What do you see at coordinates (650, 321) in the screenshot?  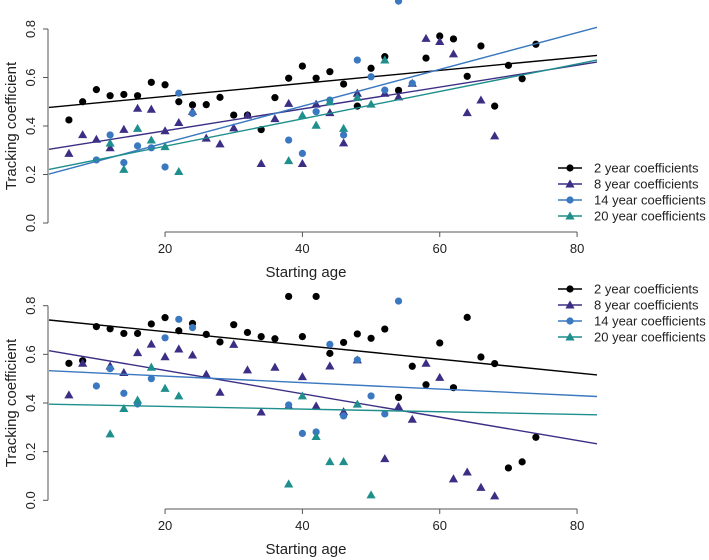 I see `legend-label: 14 year coefficients` at bounding box center [650, 321].